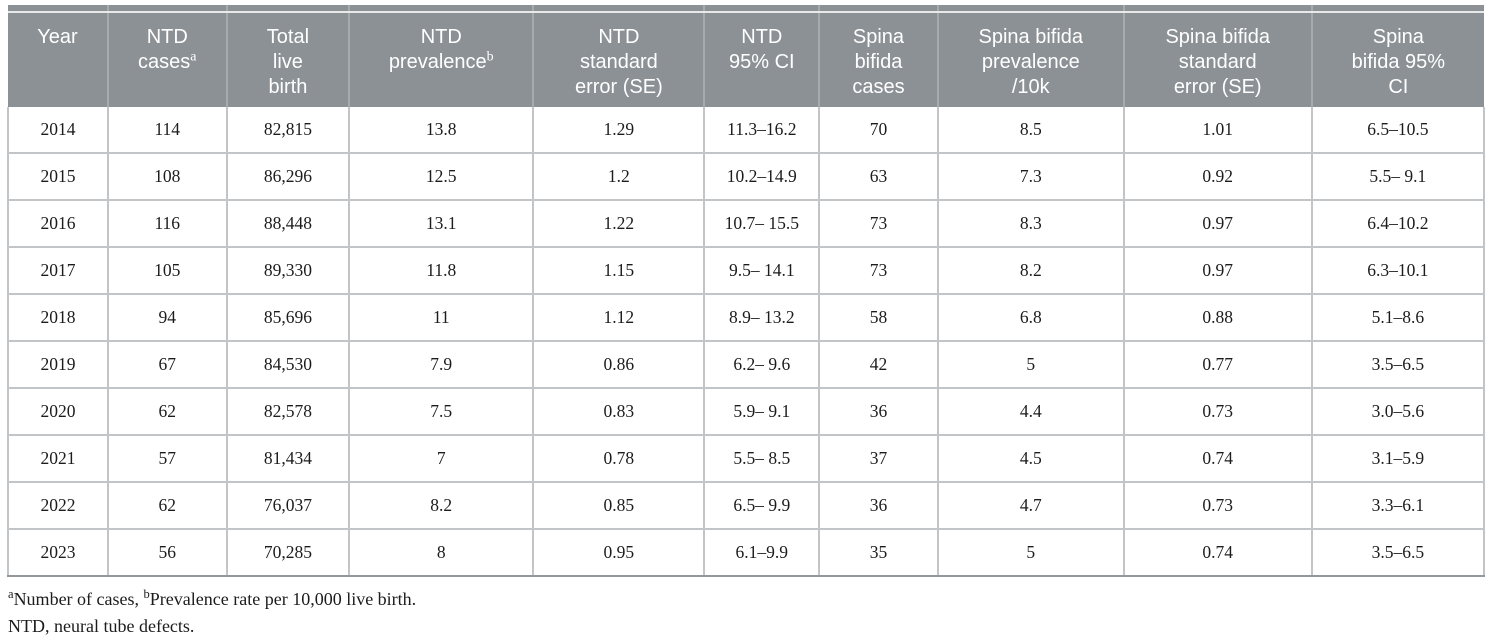 Image resolution: width=1492 pixels, height=639 pixels. Describe the element at coordinates (746, 626) in the screenshot. I see `footnote-abbreviation: NTD, neural tube defects.` at that location.